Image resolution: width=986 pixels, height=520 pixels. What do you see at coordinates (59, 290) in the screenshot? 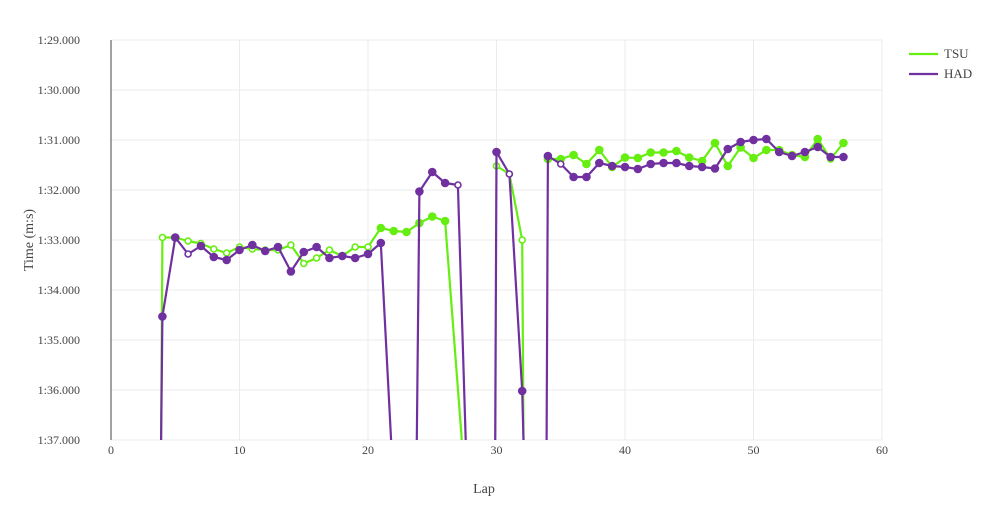
I see `y-tick-label: 1:34.000` at bounding box center [59, 290].